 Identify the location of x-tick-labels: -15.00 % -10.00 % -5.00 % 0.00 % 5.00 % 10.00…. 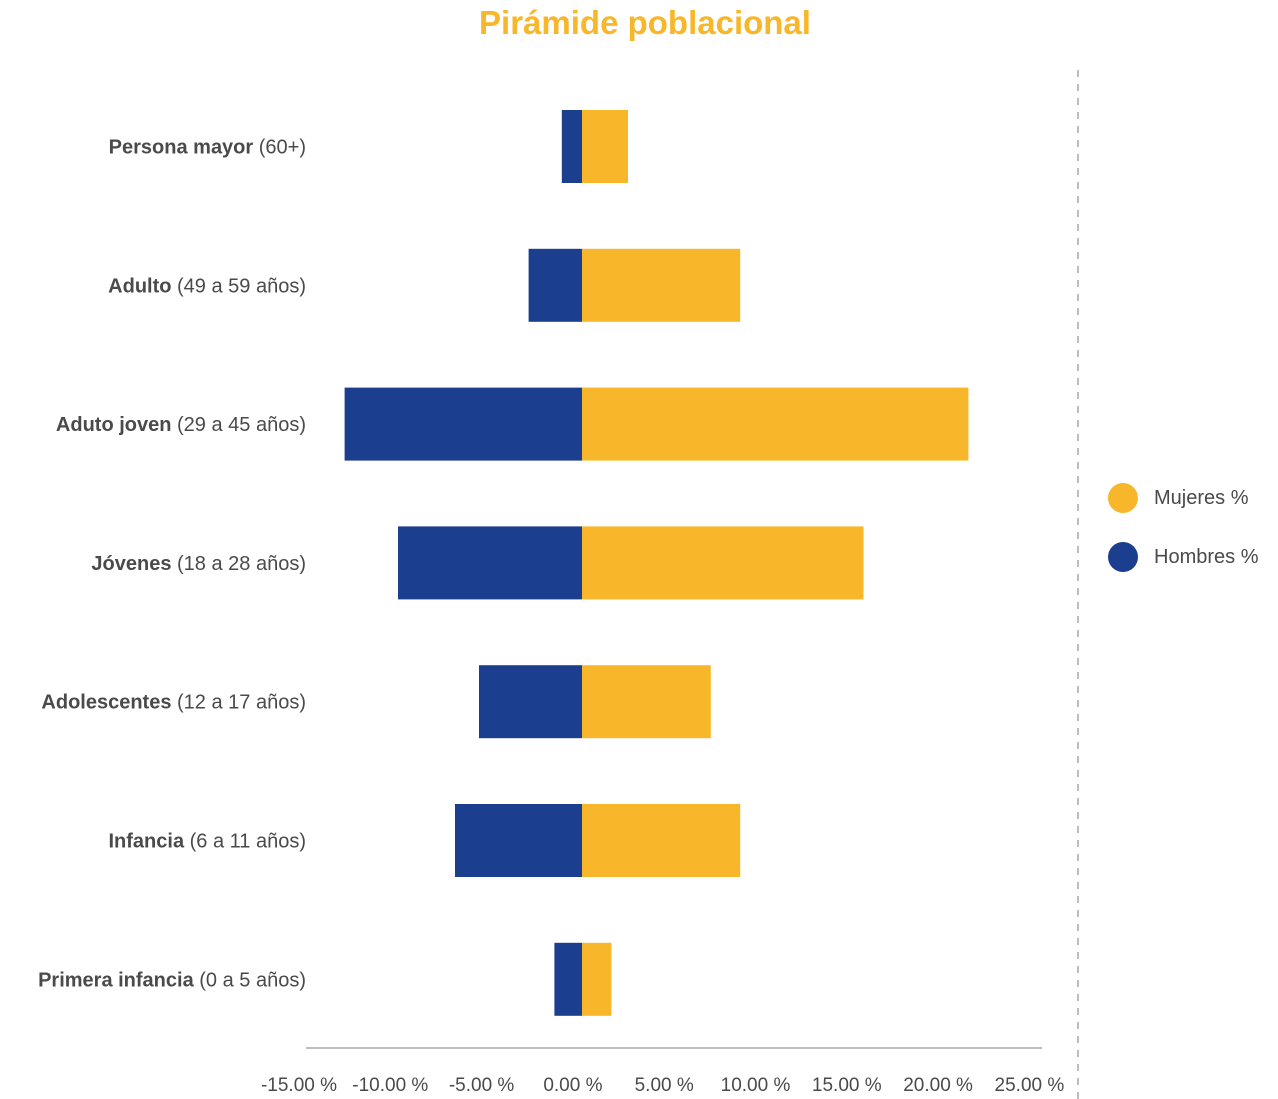
(662, 1085).